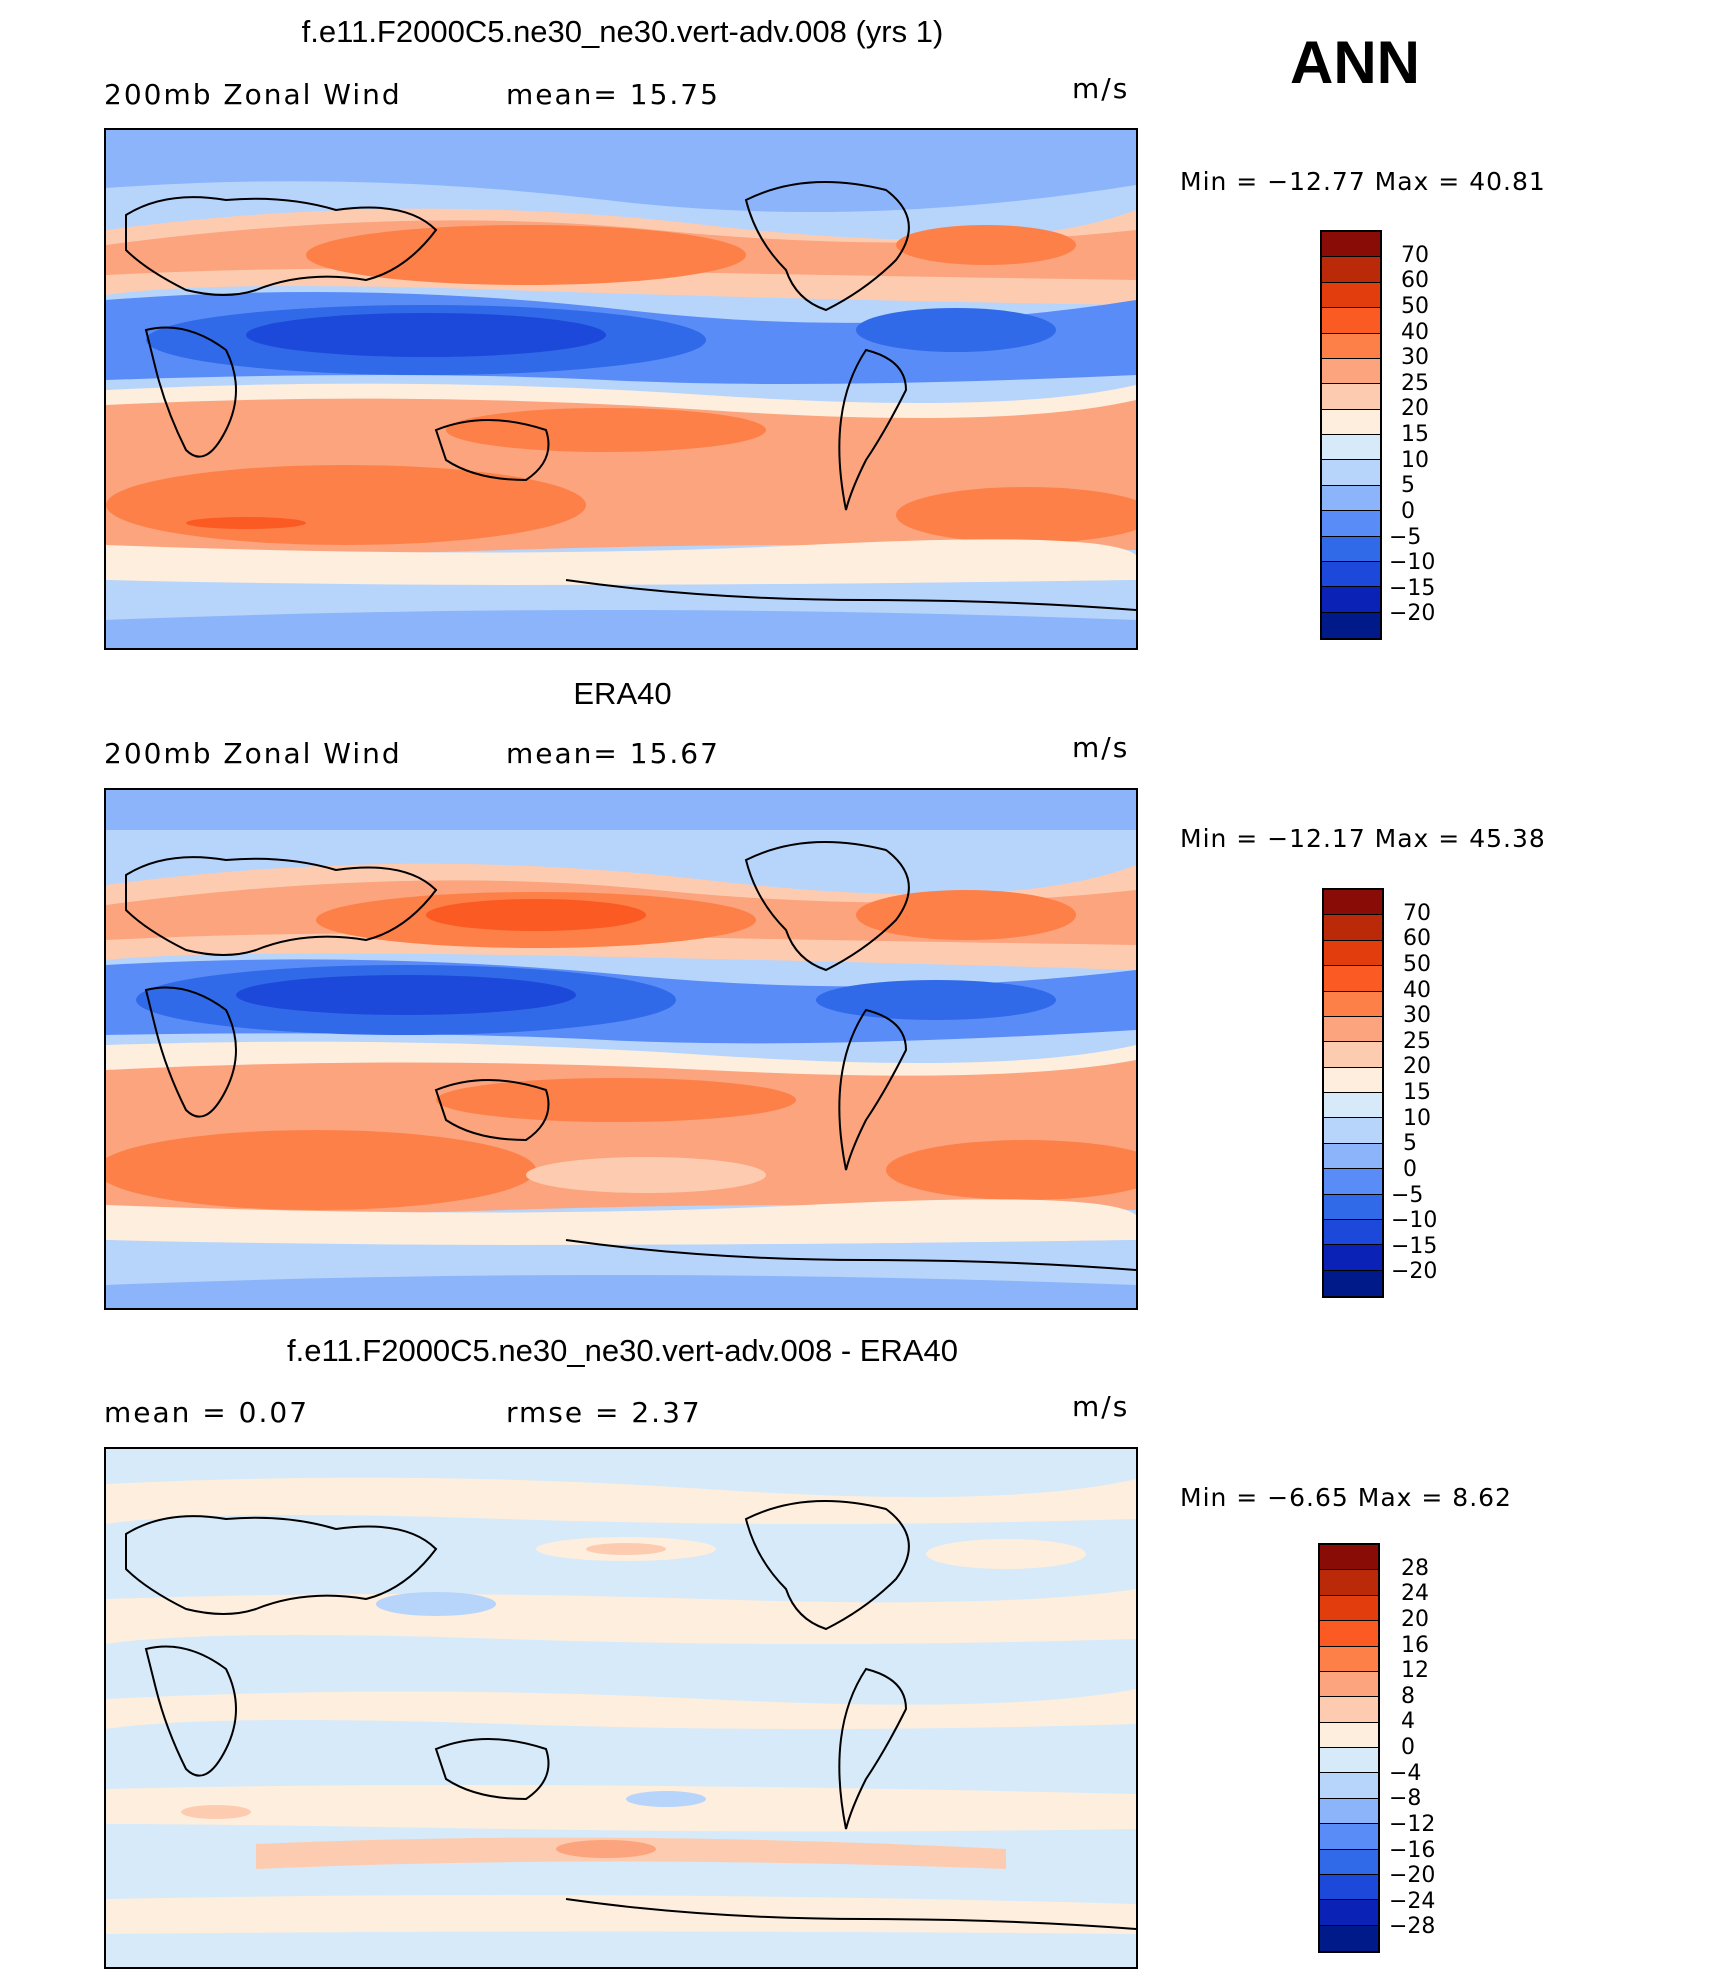  I want to click on colorbar-level-label: −10, so click(1414, 1221).